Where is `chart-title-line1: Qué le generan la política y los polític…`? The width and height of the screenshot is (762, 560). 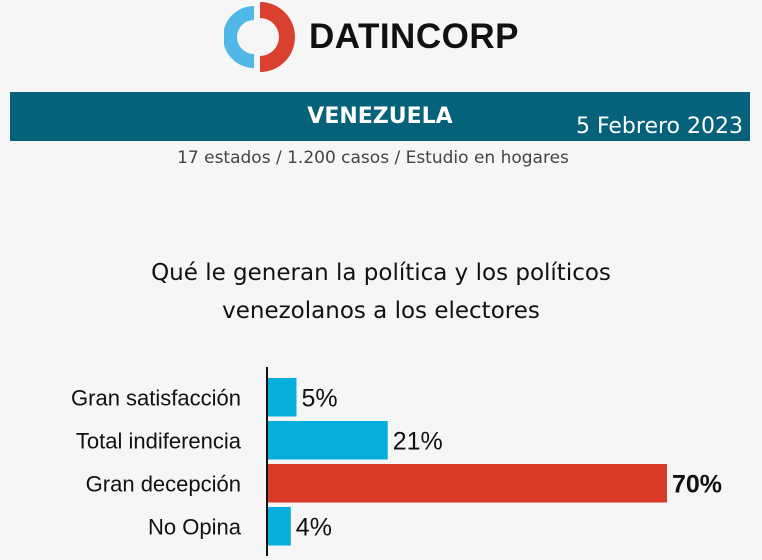
chart-title-line1: Qué le generan la política y los polític… is located at coordinates (381, 273).